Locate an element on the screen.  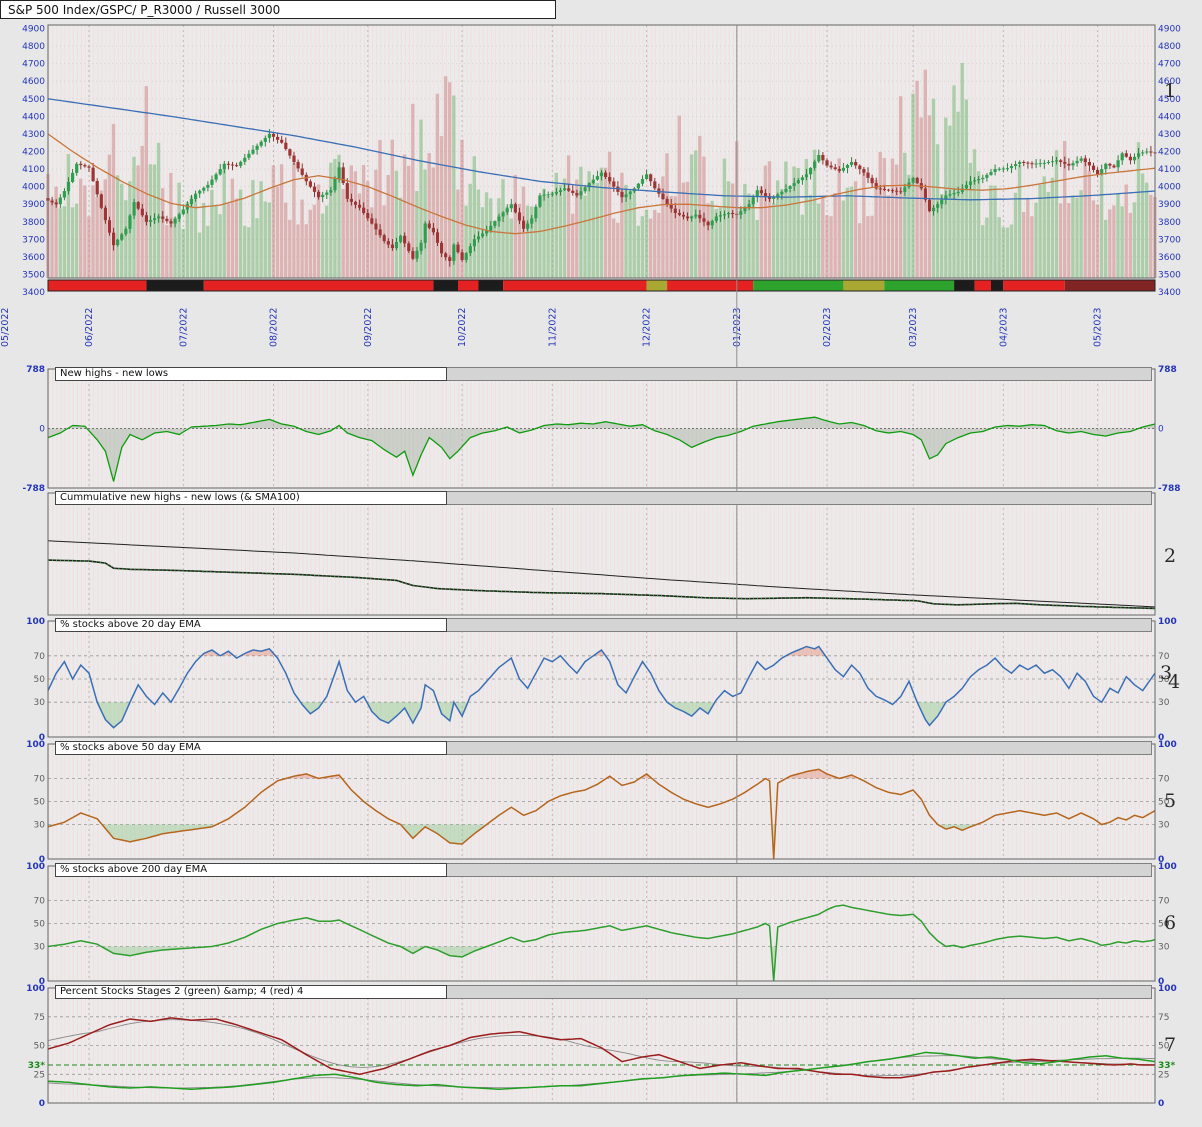
panel-number-7: 7 is located at coordinates (1170, 1045).